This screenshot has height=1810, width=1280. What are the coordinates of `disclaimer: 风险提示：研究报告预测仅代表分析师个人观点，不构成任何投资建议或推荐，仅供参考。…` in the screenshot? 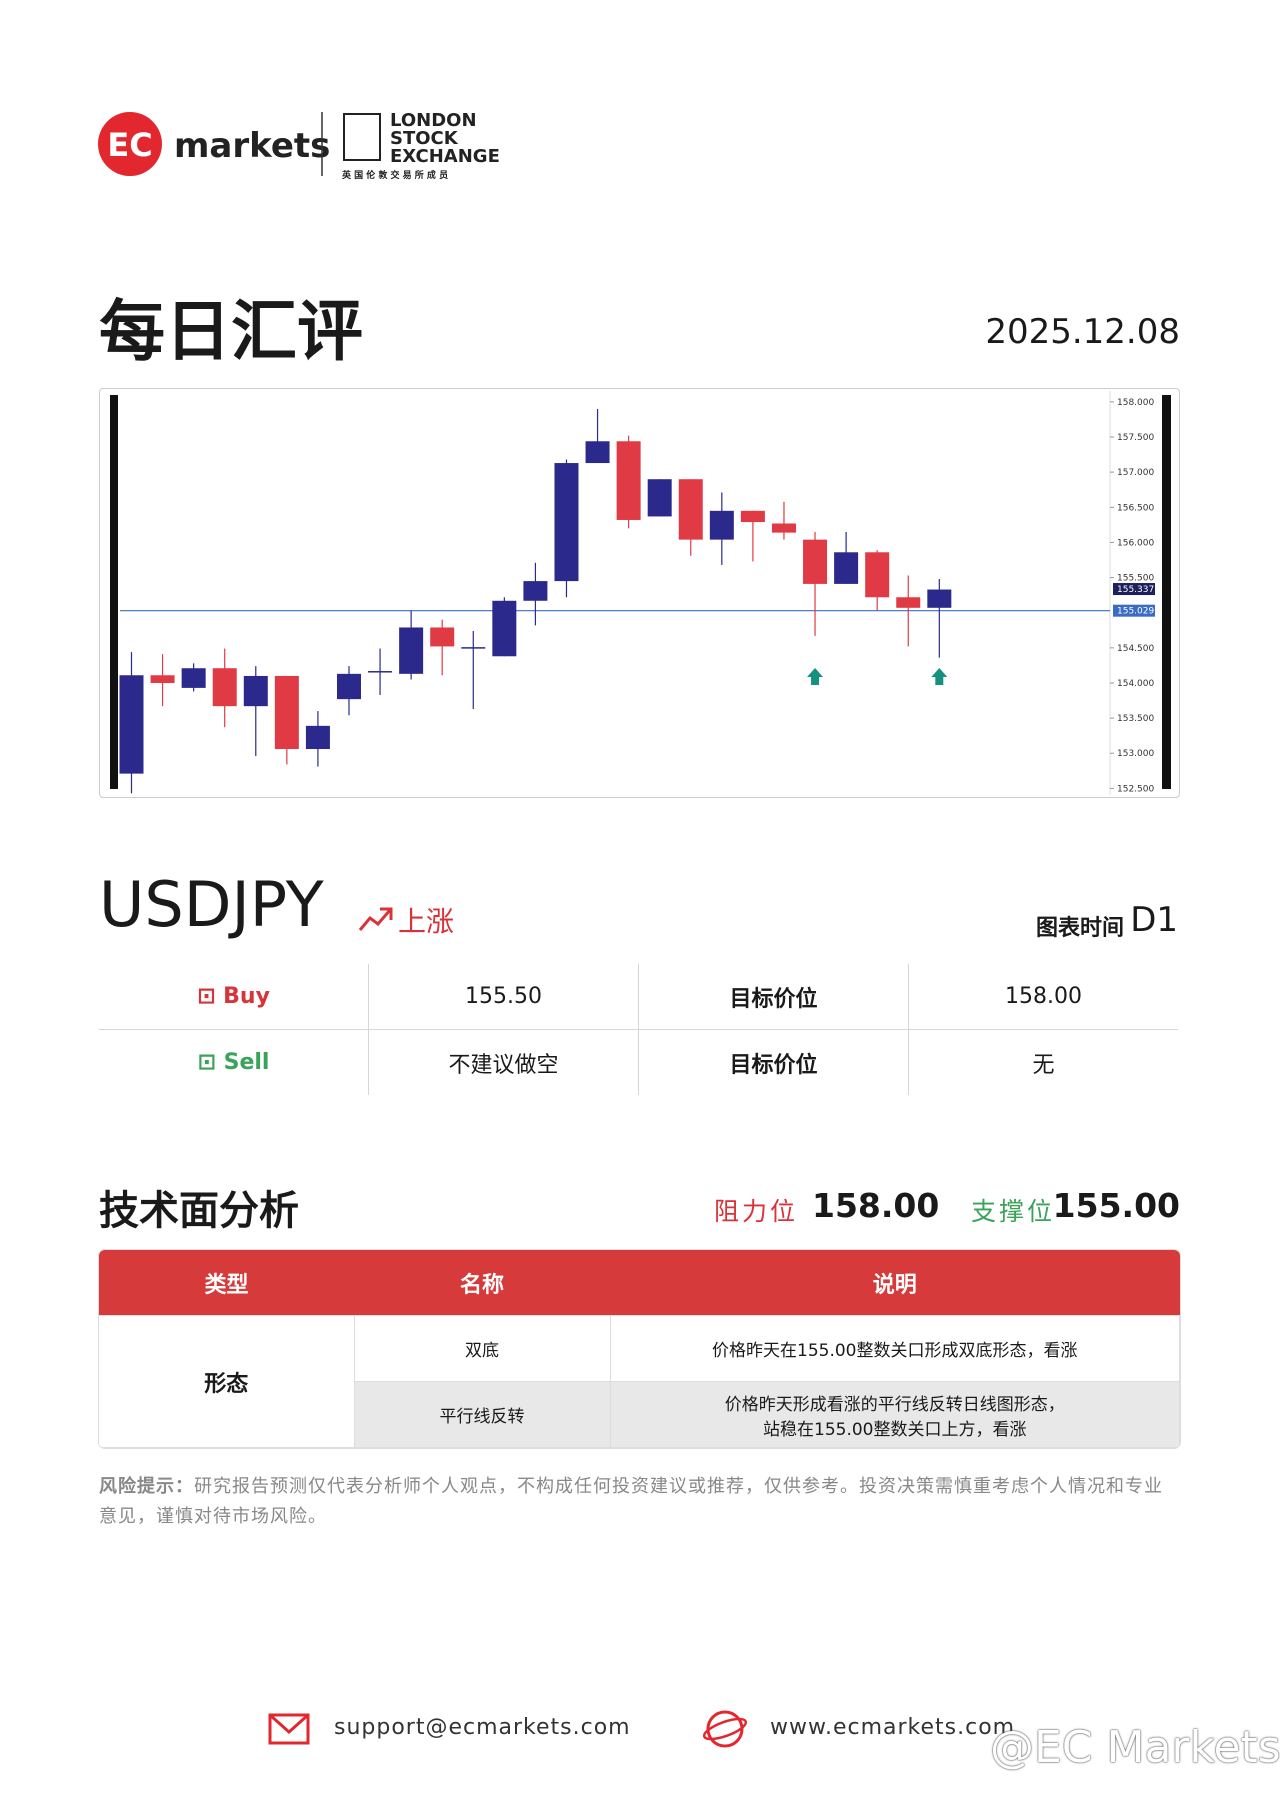 It's located at (640, 1502).